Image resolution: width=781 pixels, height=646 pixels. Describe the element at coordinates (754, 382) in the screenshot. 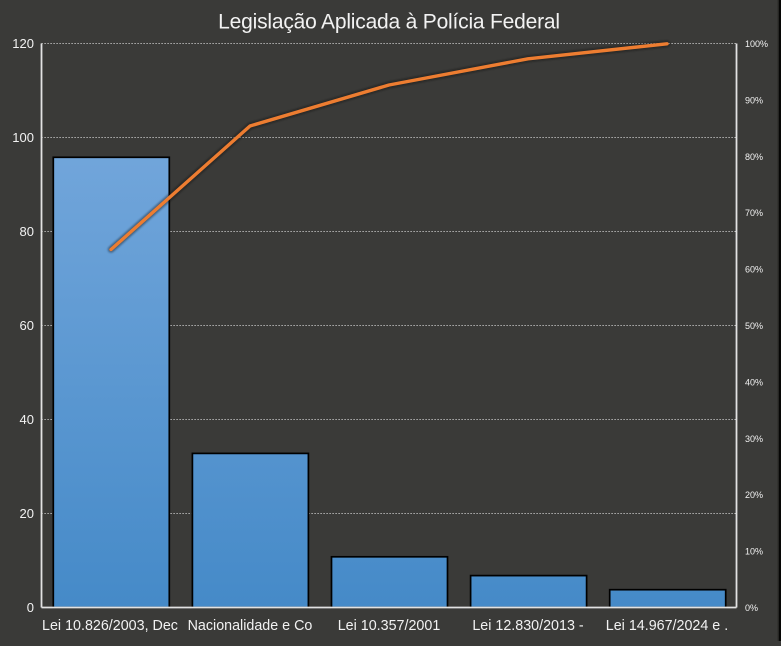

I see `svg-text: 40%` at that location.